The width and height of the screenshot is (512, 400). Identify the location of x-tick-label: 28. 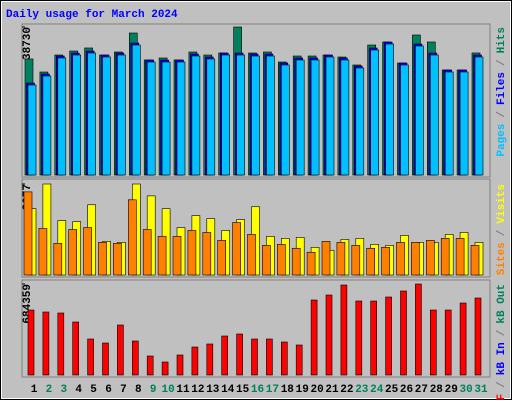
(437, 390).